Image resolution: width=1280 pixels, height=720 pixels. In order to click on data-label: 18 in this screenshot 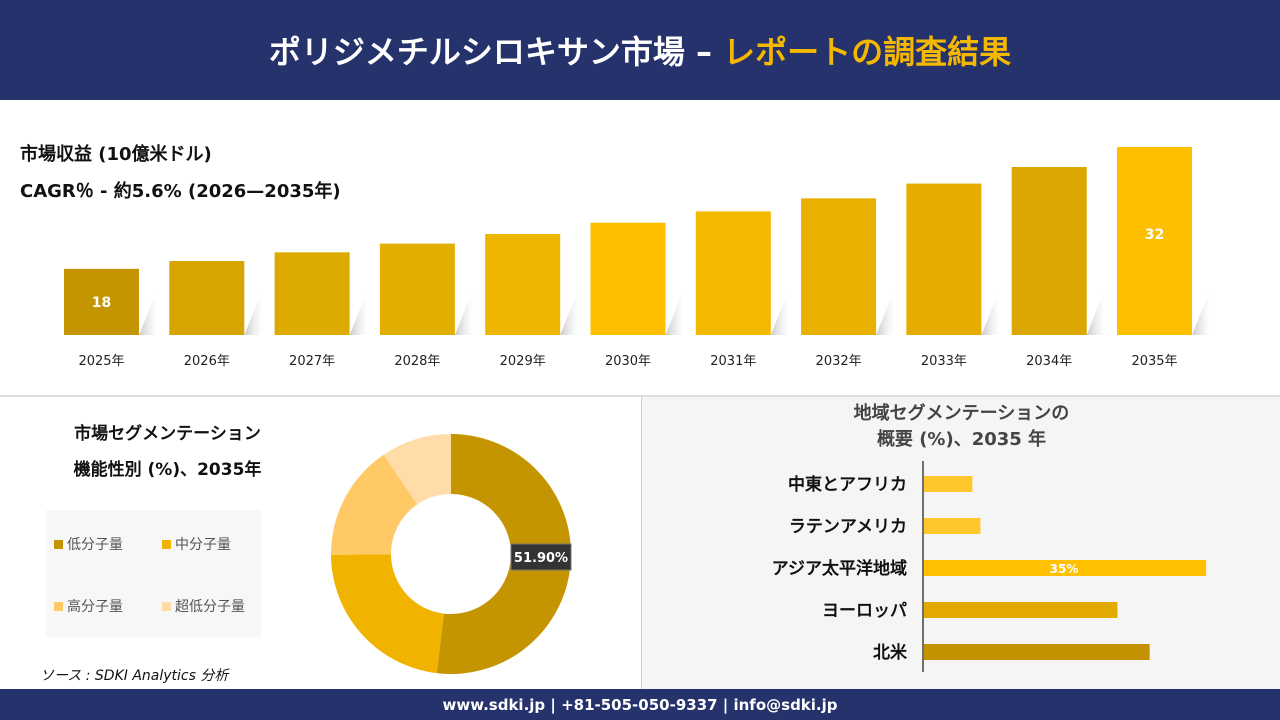, I will do `click(101, 303)`.